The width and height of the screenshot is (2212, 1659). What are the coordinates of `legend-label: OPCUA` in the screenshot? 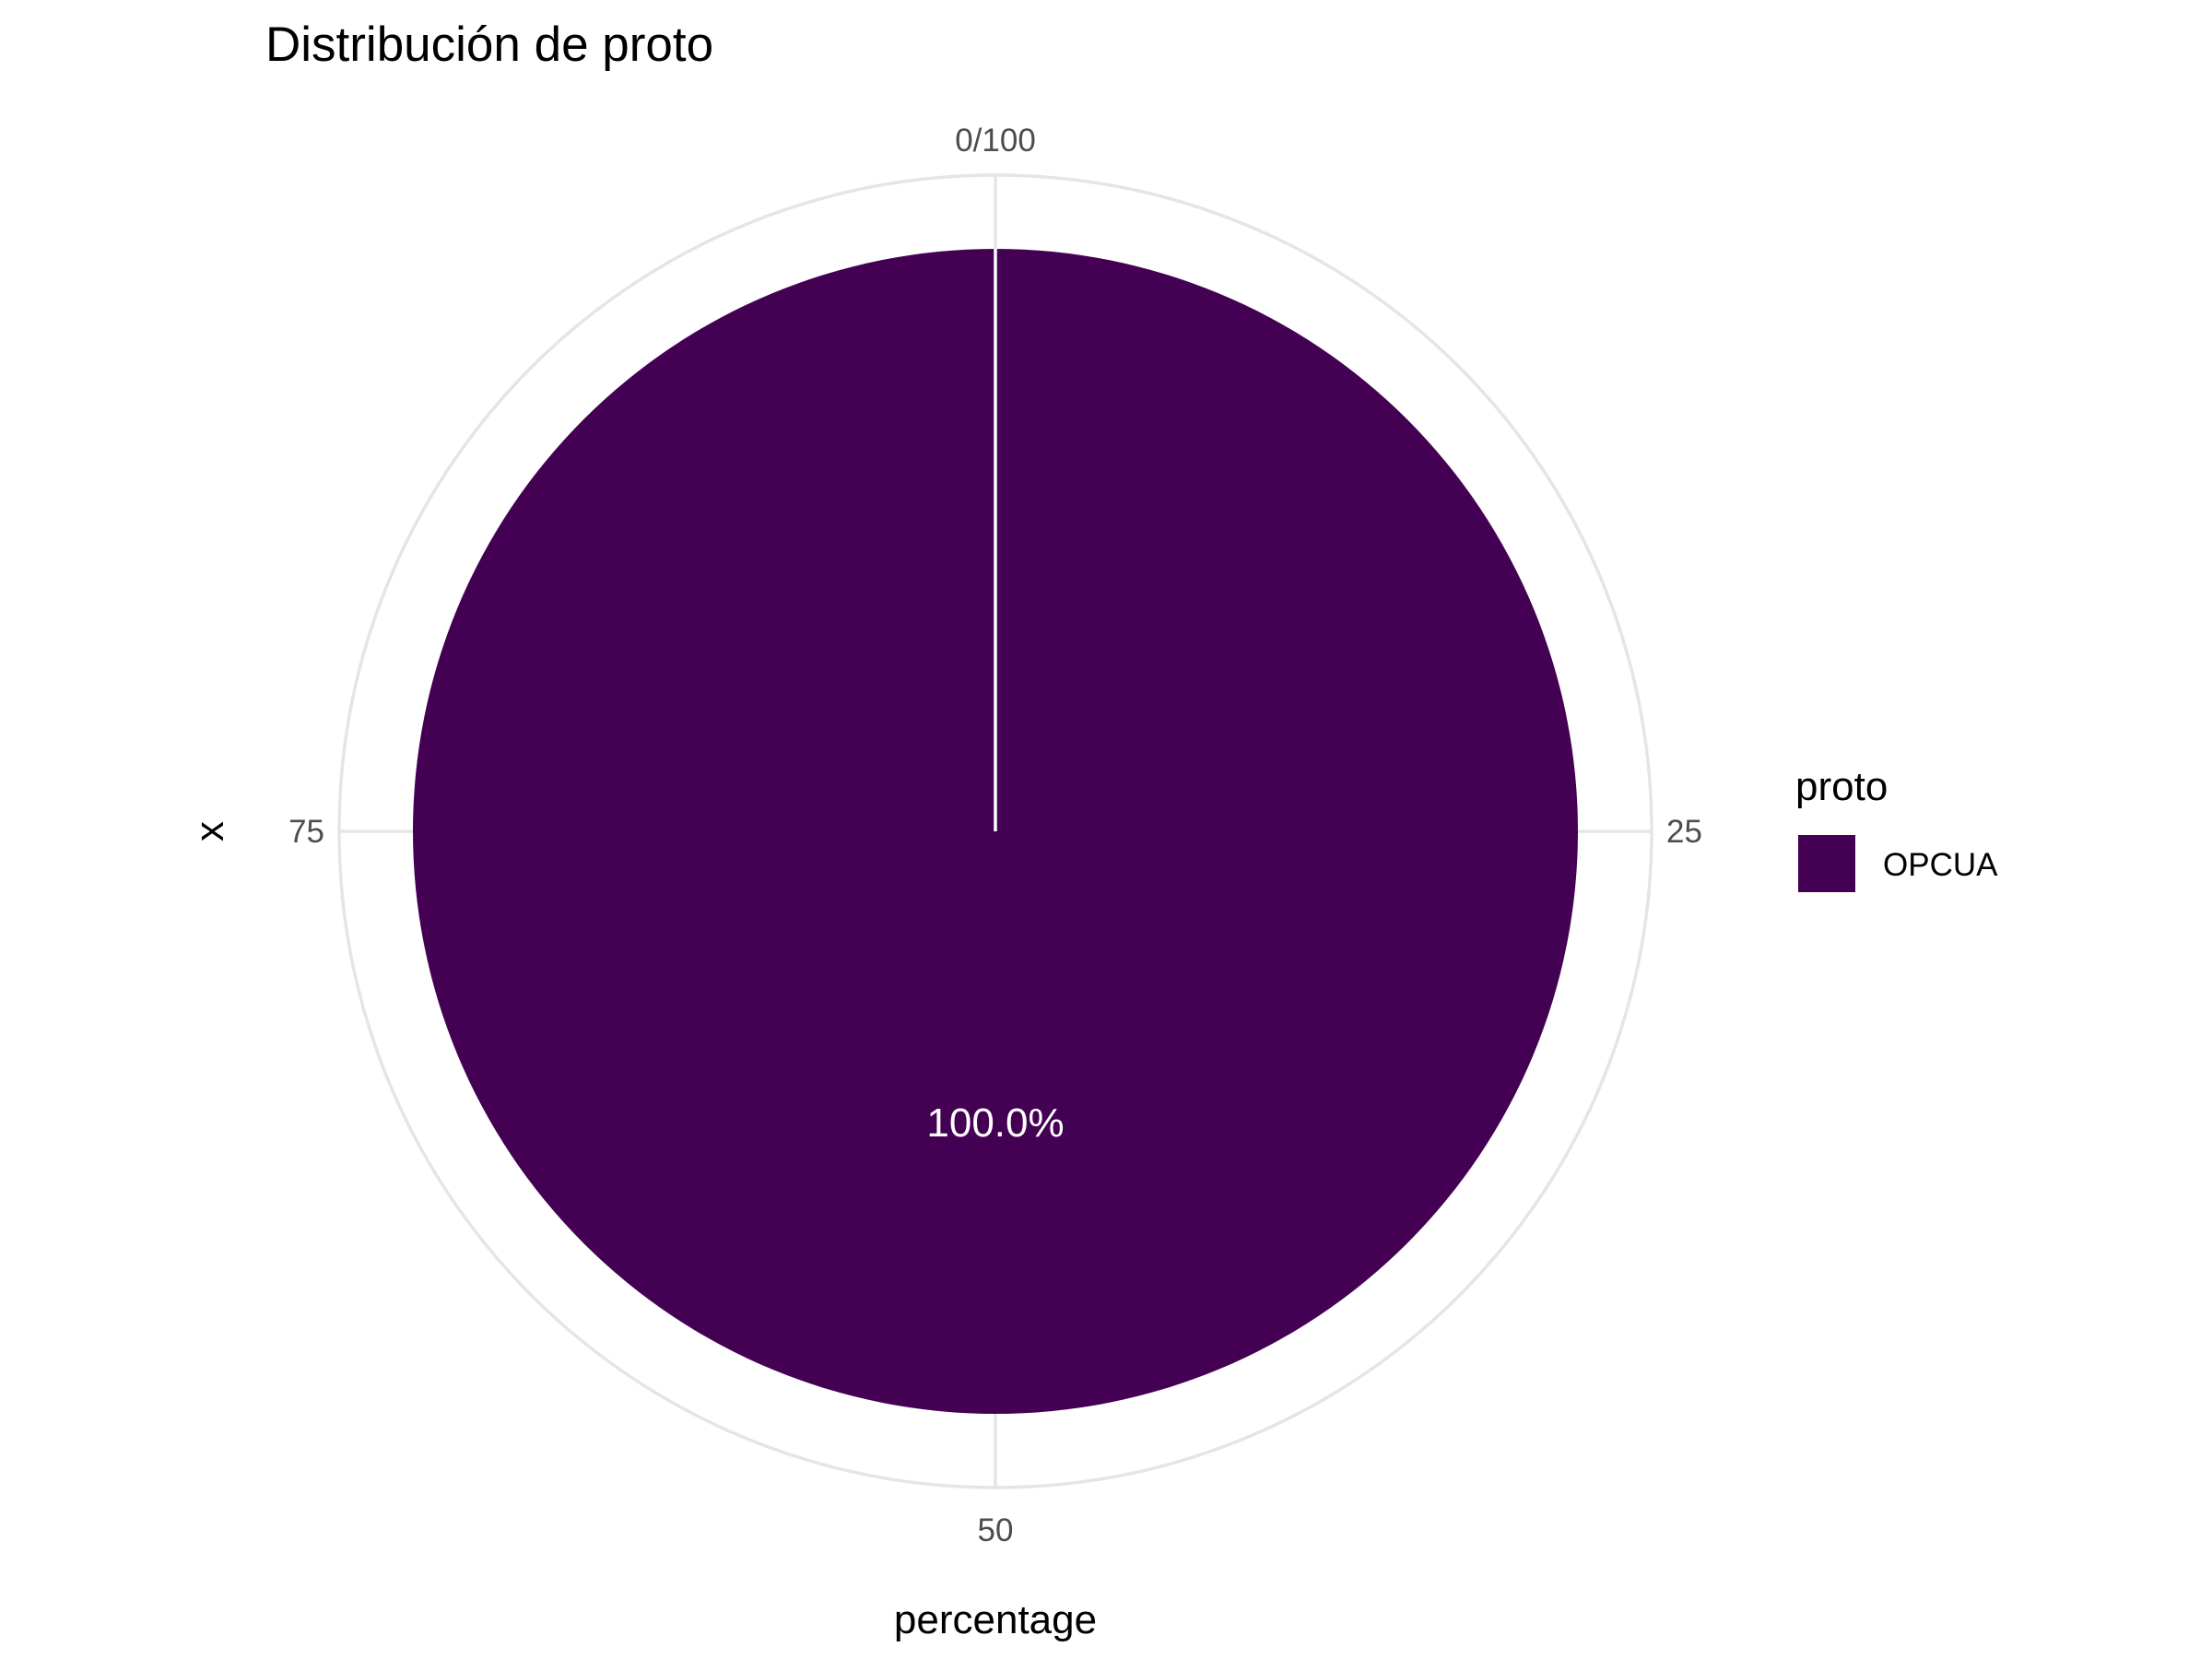 It's located at (1940, 865).